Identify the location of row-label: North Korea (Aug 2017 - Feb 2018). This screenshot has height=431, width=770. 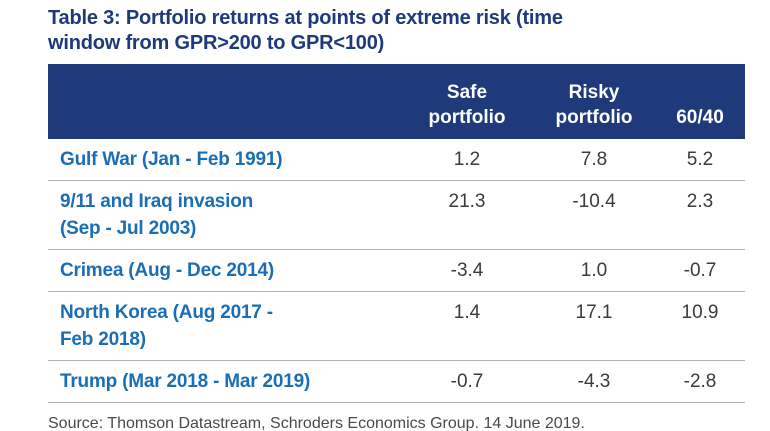
(224, 326).